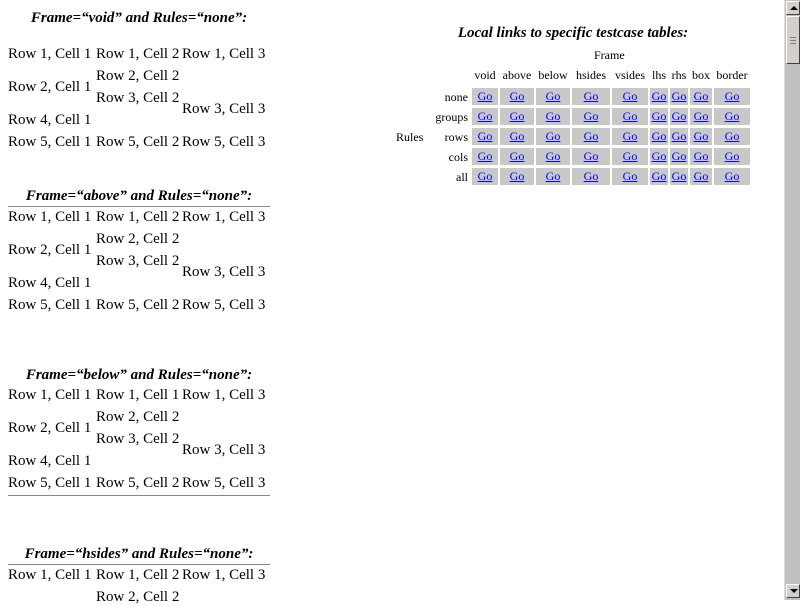  I want to click on go-cell-vsides-rows: Go, so click(630, 136).